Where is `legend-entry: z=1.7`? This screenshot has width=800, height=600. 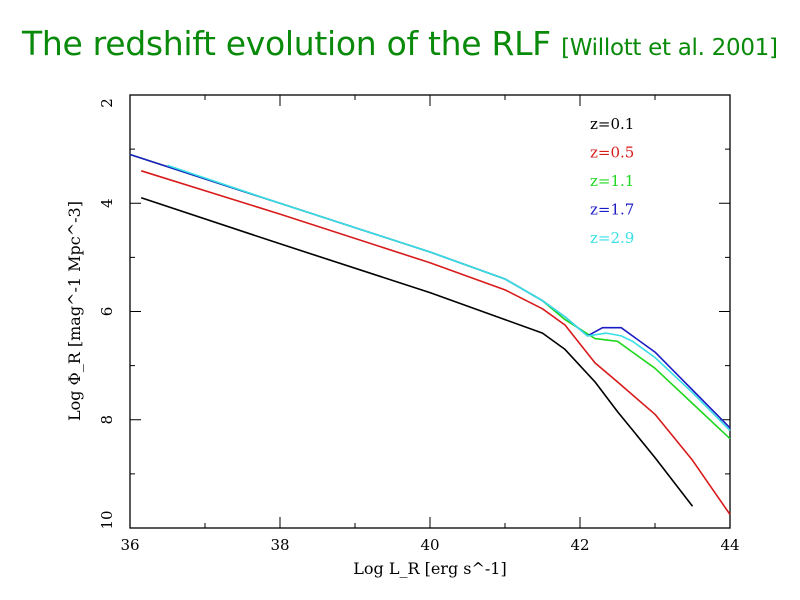 legend-entry: z=1.7 is located at coordinates (612, 210).